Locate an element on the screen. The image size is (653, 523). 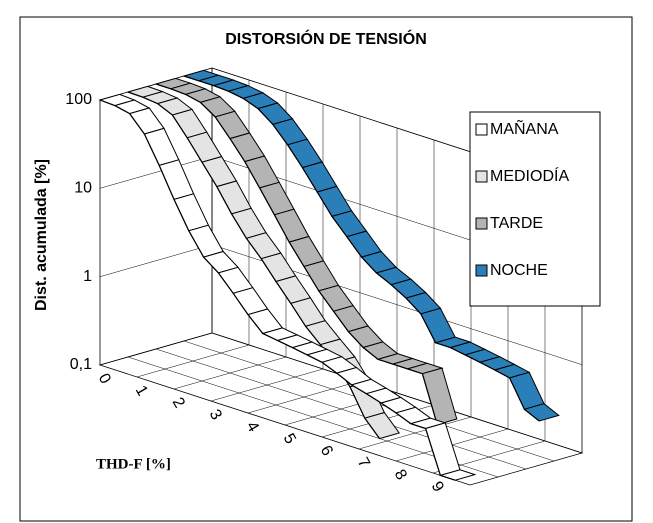
legend-label: TARDE is located at coordinates (516, 223).